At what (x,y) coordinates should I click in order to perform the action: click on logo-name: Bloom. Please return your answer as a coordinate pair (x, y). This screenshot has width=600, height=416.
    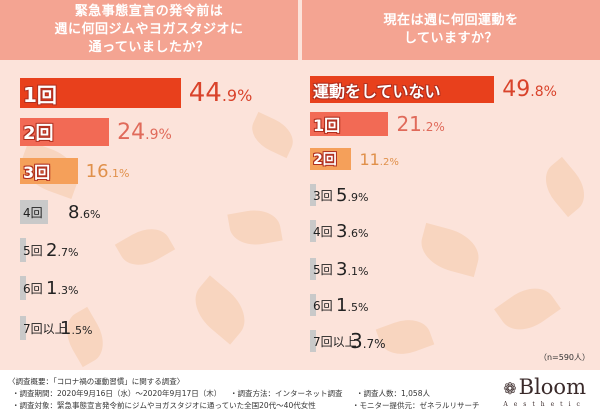
    Looking at the image, I should click on (552, 387).